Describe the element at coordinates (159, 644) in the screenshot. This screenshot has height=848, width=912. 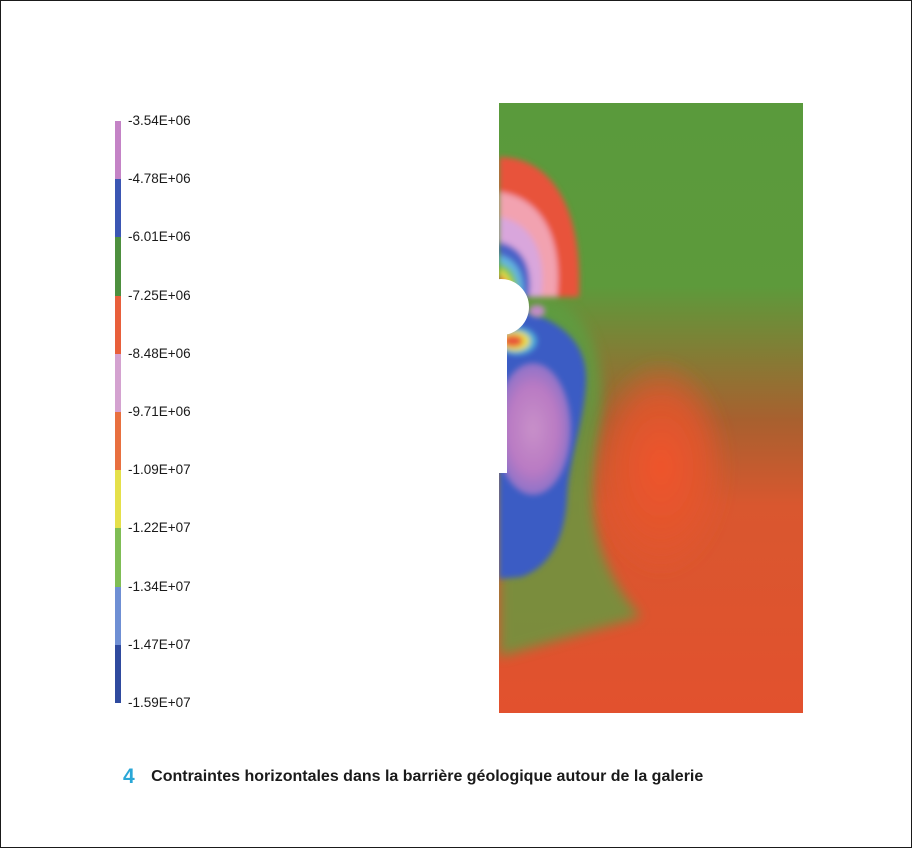
I see `legend-label: -1.47E+07` at that location.